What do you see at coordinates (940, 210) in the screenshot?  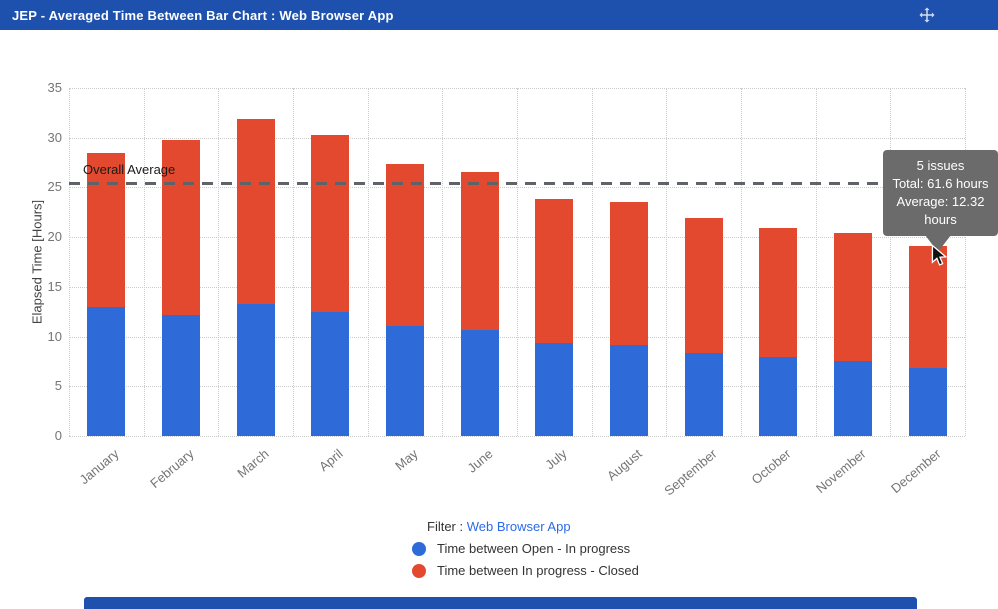 I see `tooltip-average: Average: 12.32 hours` at bounding box center [940, 210].